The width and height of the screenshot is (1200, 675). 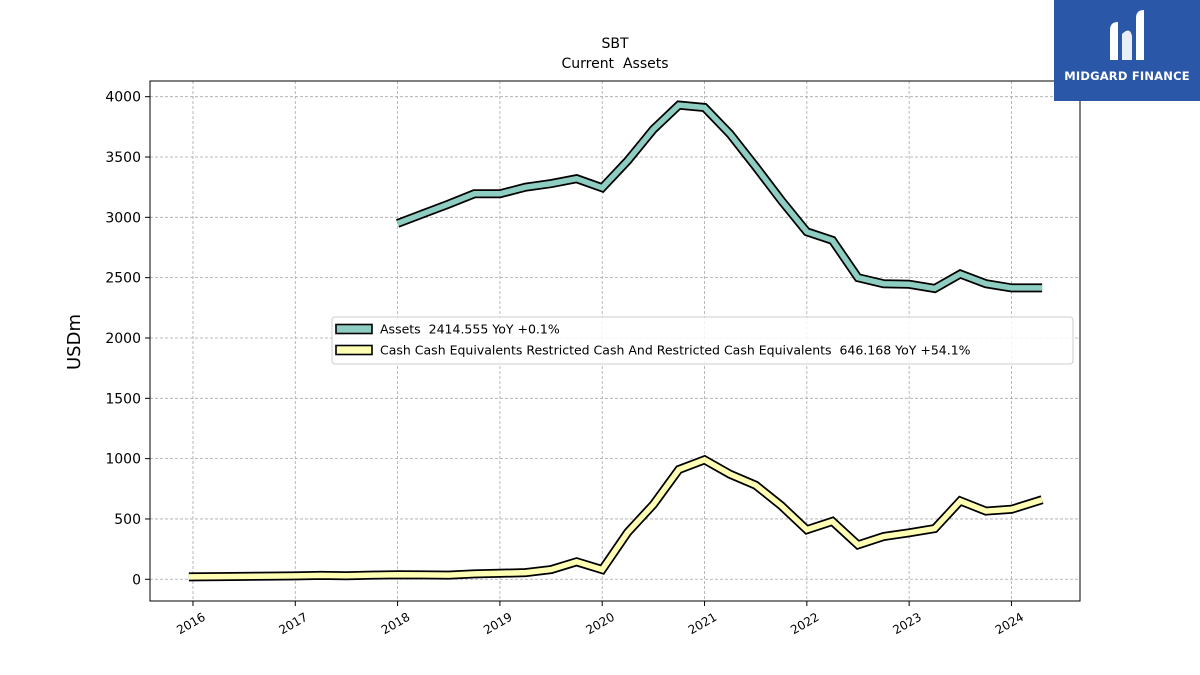 I want to click on series-outline, so click(x=616, y=518).